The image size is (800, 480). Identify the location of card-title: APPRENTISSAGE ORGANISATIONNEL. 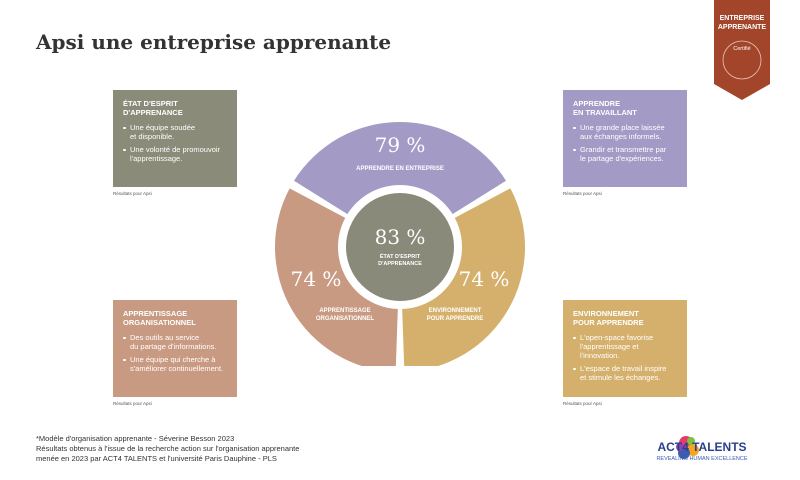
(175, 318).